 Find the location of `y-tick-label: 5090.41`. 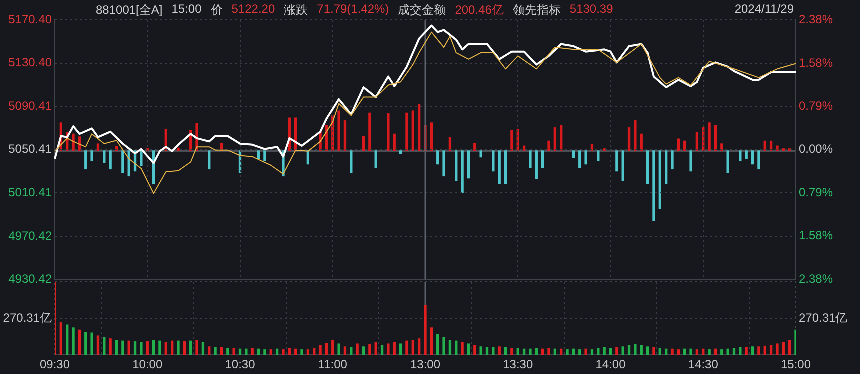

y-tick-label: 5090.41 is located at coordinates (30, 105).